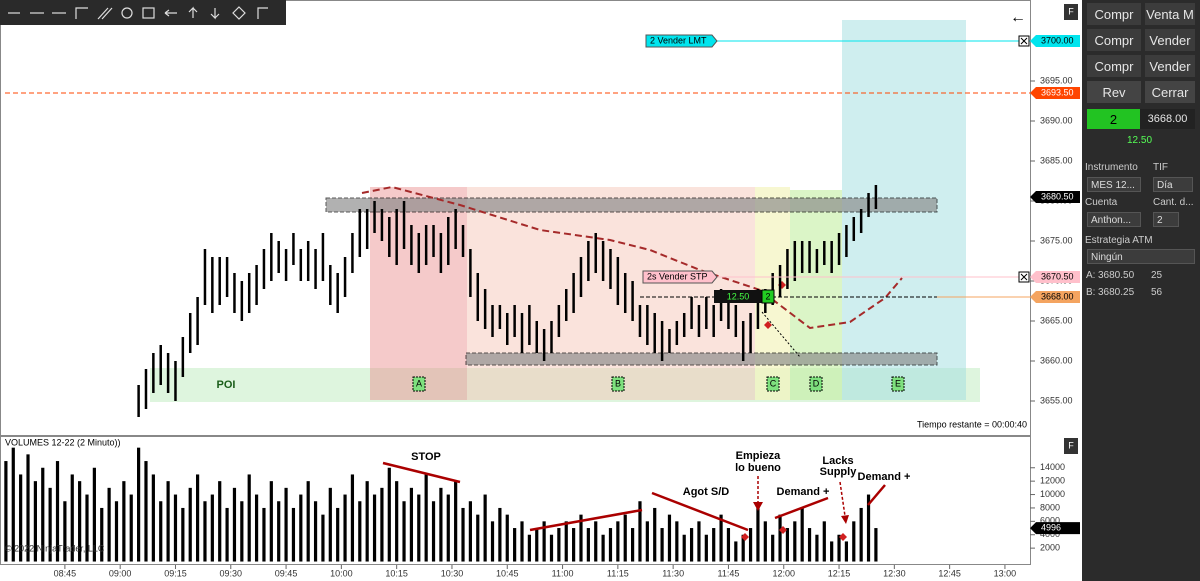  I want to click on price-badge-label: 3680.50, so click(1057, 196).